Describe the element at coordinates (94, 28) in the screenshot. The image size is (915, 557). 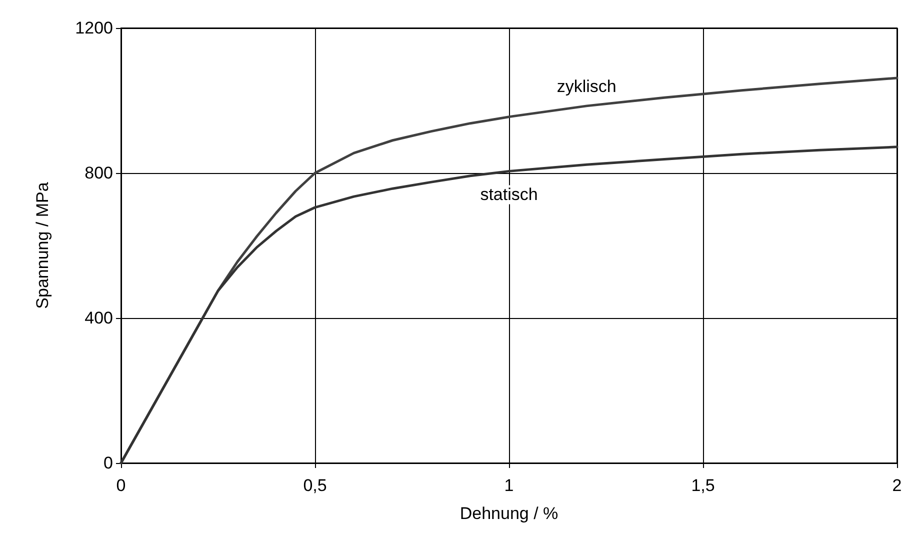
I see `y-tick-label: 1200` at that location.